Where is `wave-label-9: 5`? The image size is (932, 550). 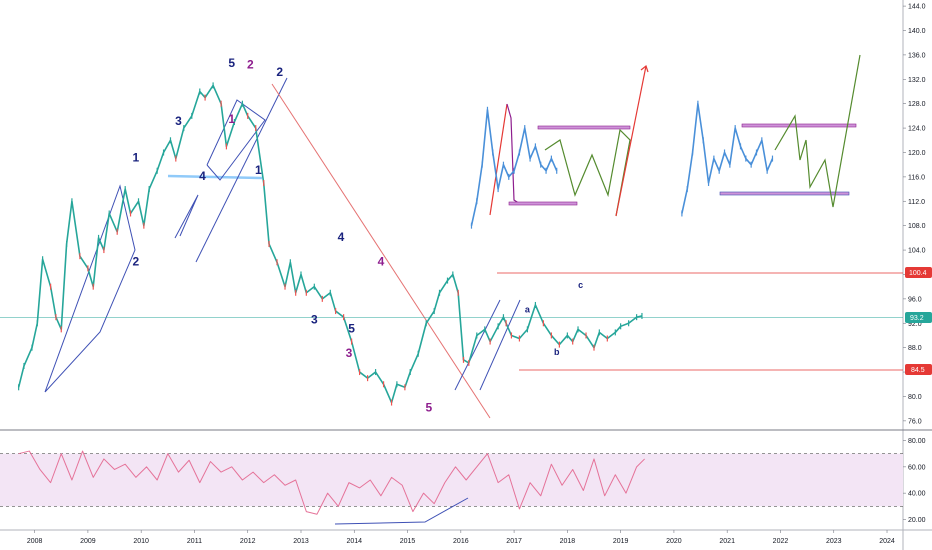
wave-label-9: 5 is located at coordinates (351, 328).